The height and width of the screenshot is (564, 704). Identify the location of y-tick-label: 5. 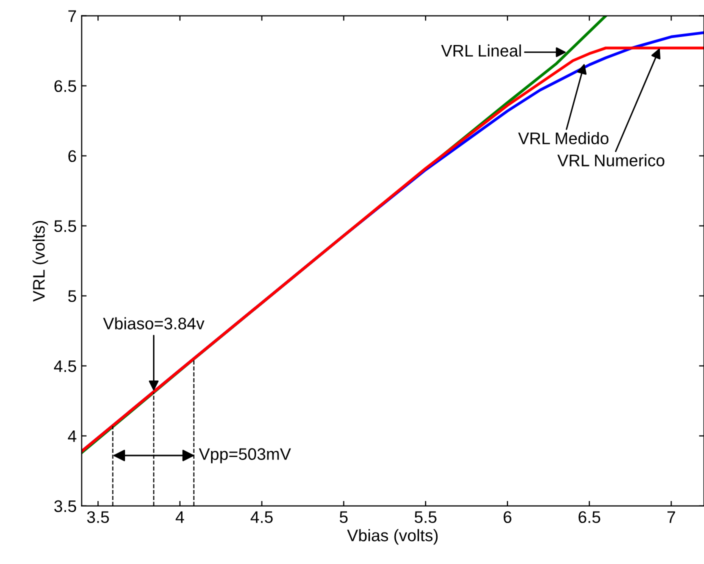
(72, 296).